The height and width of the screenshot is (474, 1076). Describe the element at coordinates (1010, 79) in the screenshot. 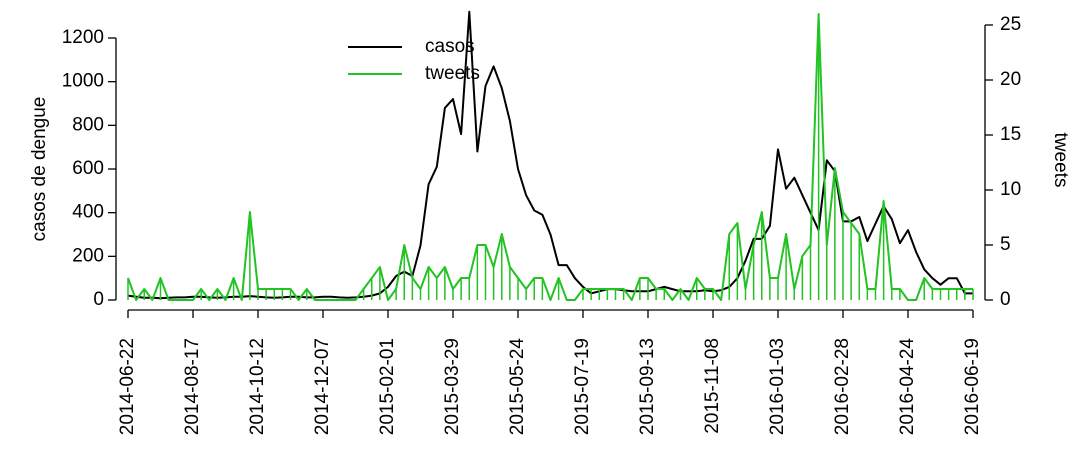

I see `y2-tick-label: 20` at that location.